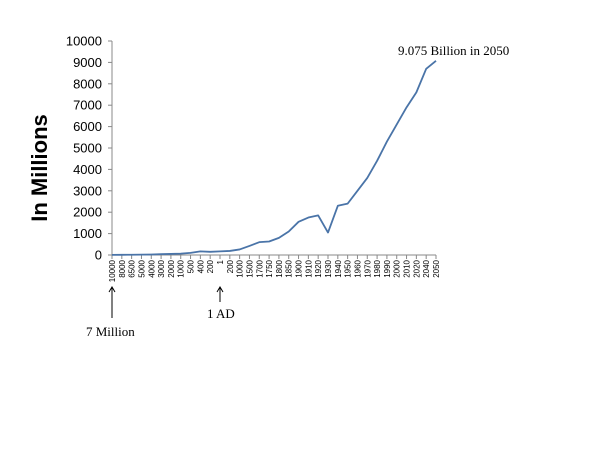 The width and height of the screenshot is (600, 450). What do you see at coordinates (221, 313) in the screenshot?
I see `annotation-1-ad: 1 AD` at bounding box center [221, 313].